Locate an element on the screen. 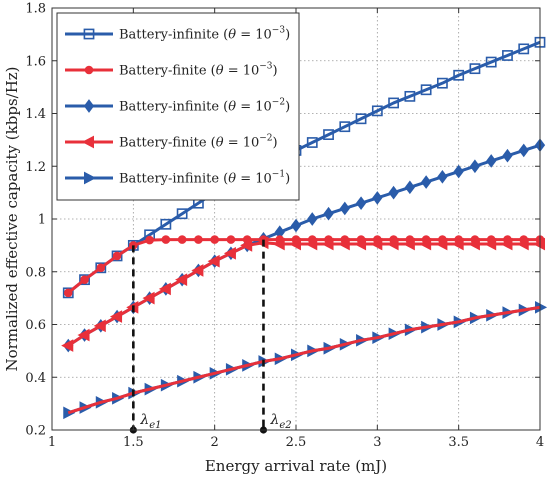 The width and height of the screenshot is (550, 483). y-tick-label: 0.6 is located at coordinates (35, 325).